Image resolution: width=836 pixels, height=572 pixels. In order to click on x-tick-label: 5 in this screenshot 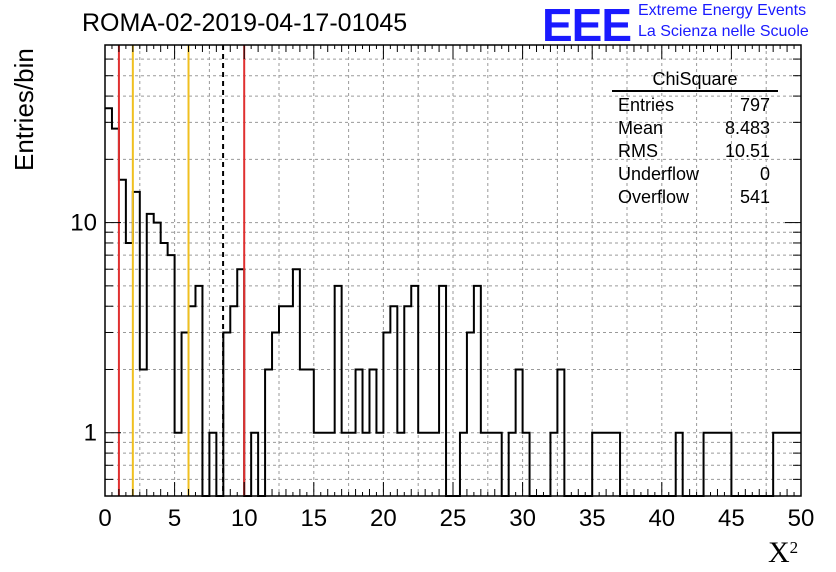, I will do `click(174, 518)`.